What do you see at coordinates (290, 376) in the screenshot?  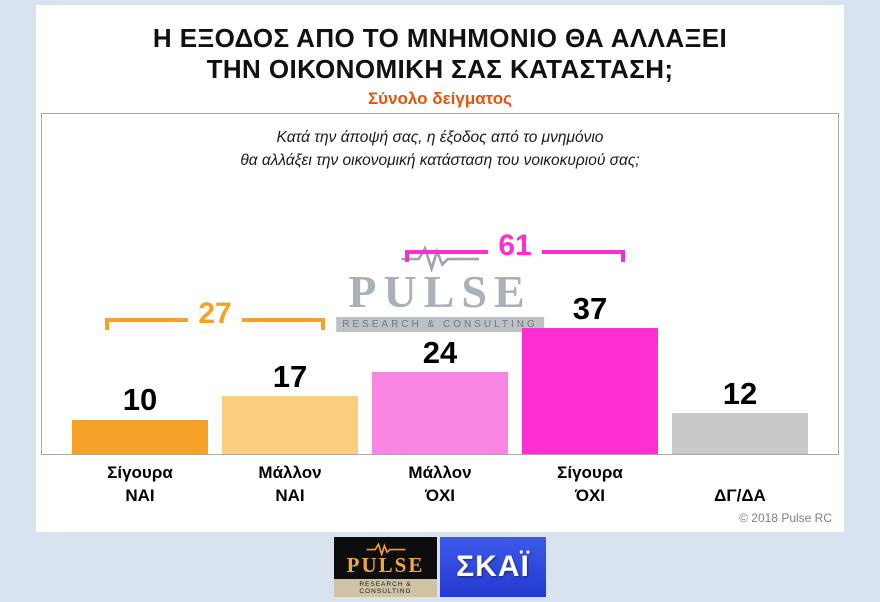 I see `bar-value-label: 17` at bounding box center [290, 376].